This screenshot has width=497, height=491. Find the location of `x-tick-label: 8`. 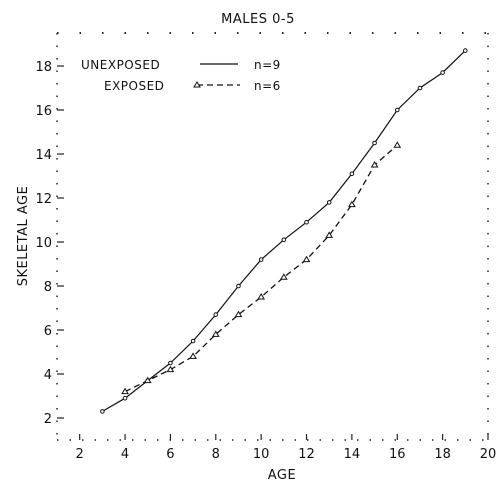

x-tick-label: 8 is located at coordinates (216, 454).